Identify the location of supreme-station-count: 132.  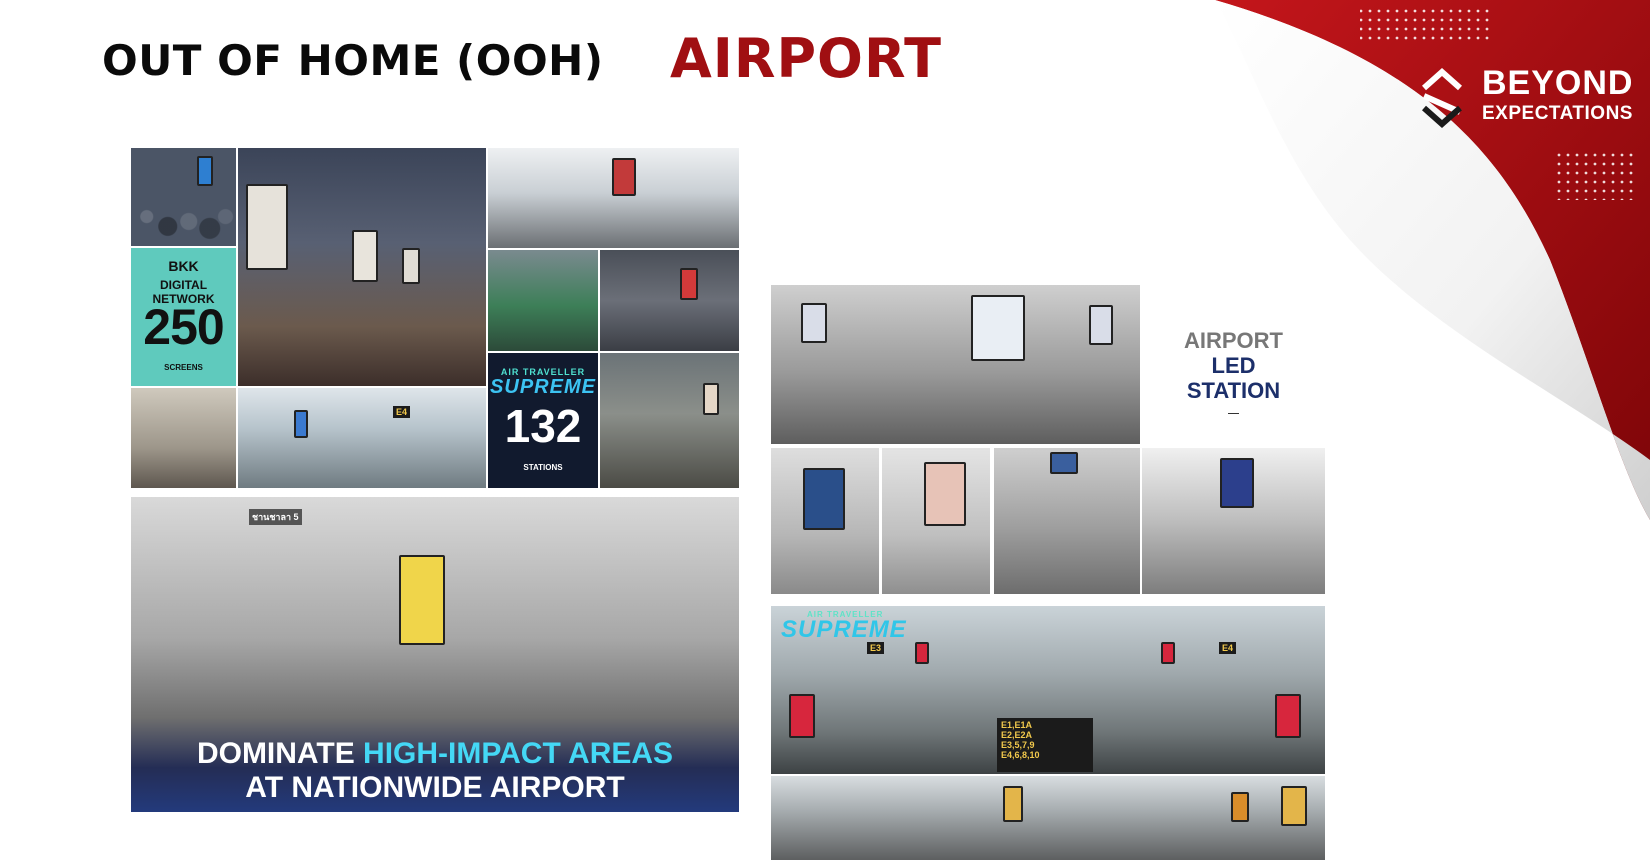
(543, 426).